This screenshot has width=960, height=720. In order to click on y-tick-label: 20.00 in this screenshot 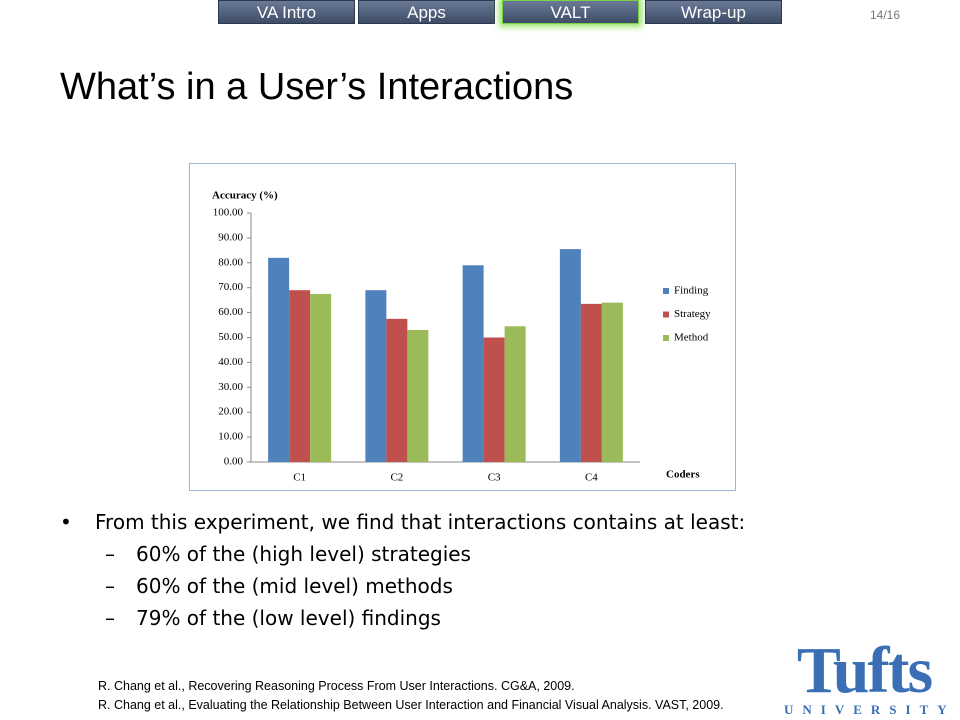, I will do `click(230, 412)`.